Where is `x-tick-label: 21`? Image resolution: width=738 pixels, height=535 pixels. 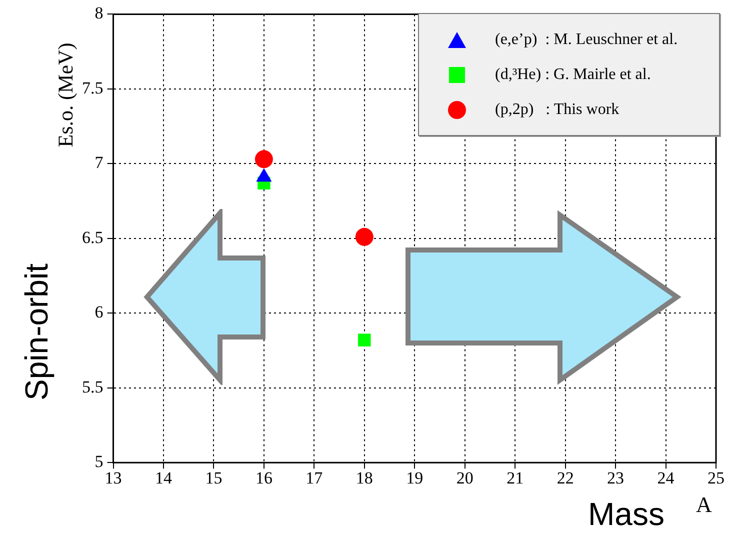 x-tick-label: 21 is located at coordinates (515, 478).